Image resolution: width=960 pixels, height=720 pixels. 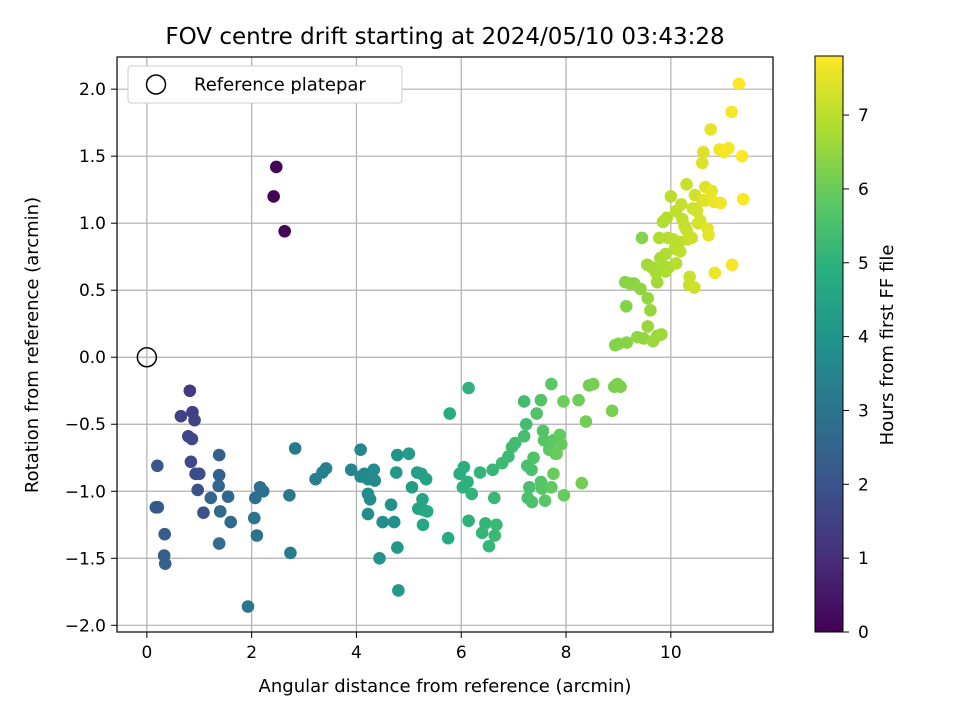 What do you see at coordinates (863, 485) in the screenshot?
I see `colorbar-tick-label: 2` at bounding box center [863, 485].